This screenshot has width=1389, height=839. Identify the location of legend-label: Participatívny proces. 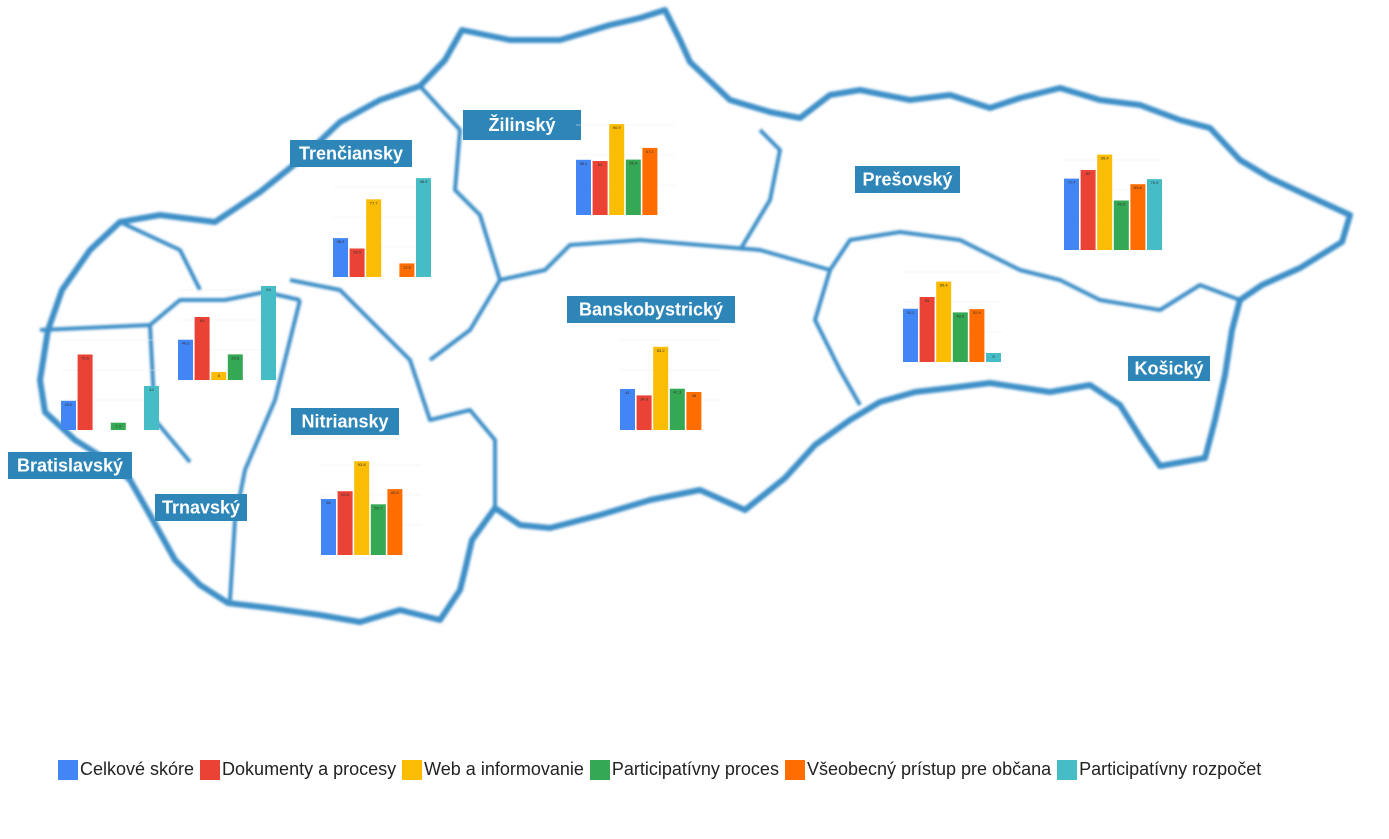
(695, 769).